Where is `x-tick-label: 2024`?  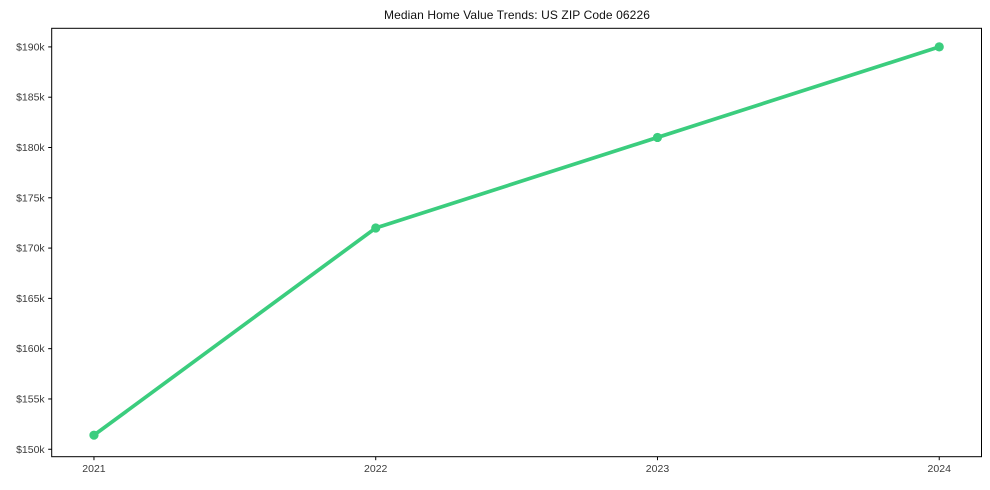
x-tick-label: 2024 is located at coordinates (940, 469).